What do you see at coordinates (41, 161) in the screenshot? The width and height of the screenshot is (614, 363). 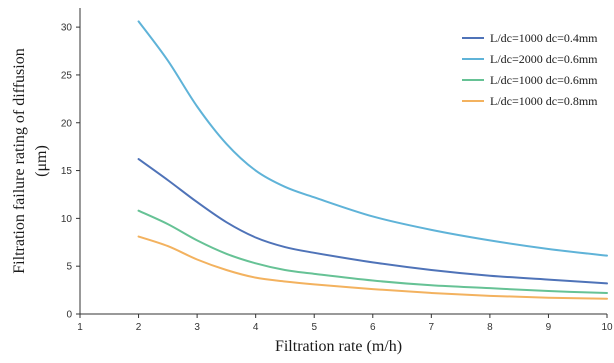 I see `y-axis-title-line2: (μm)` at bounding box center [41, 161].